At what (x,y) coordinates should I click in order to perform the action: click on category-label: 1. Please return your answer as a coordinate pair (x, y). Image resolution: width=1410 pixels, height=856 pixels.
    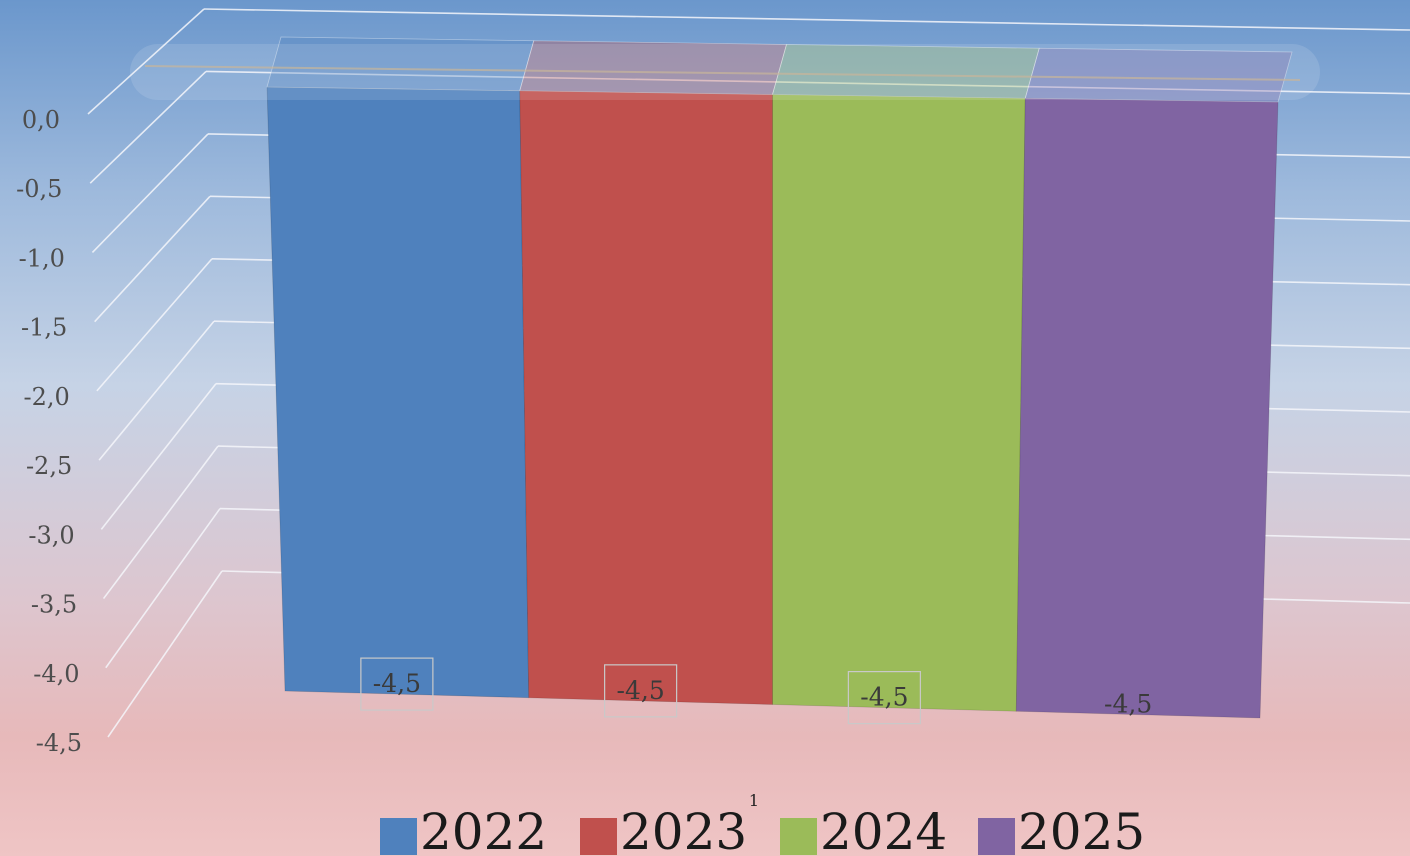
    Looking at the image, I should click on (754, 800).